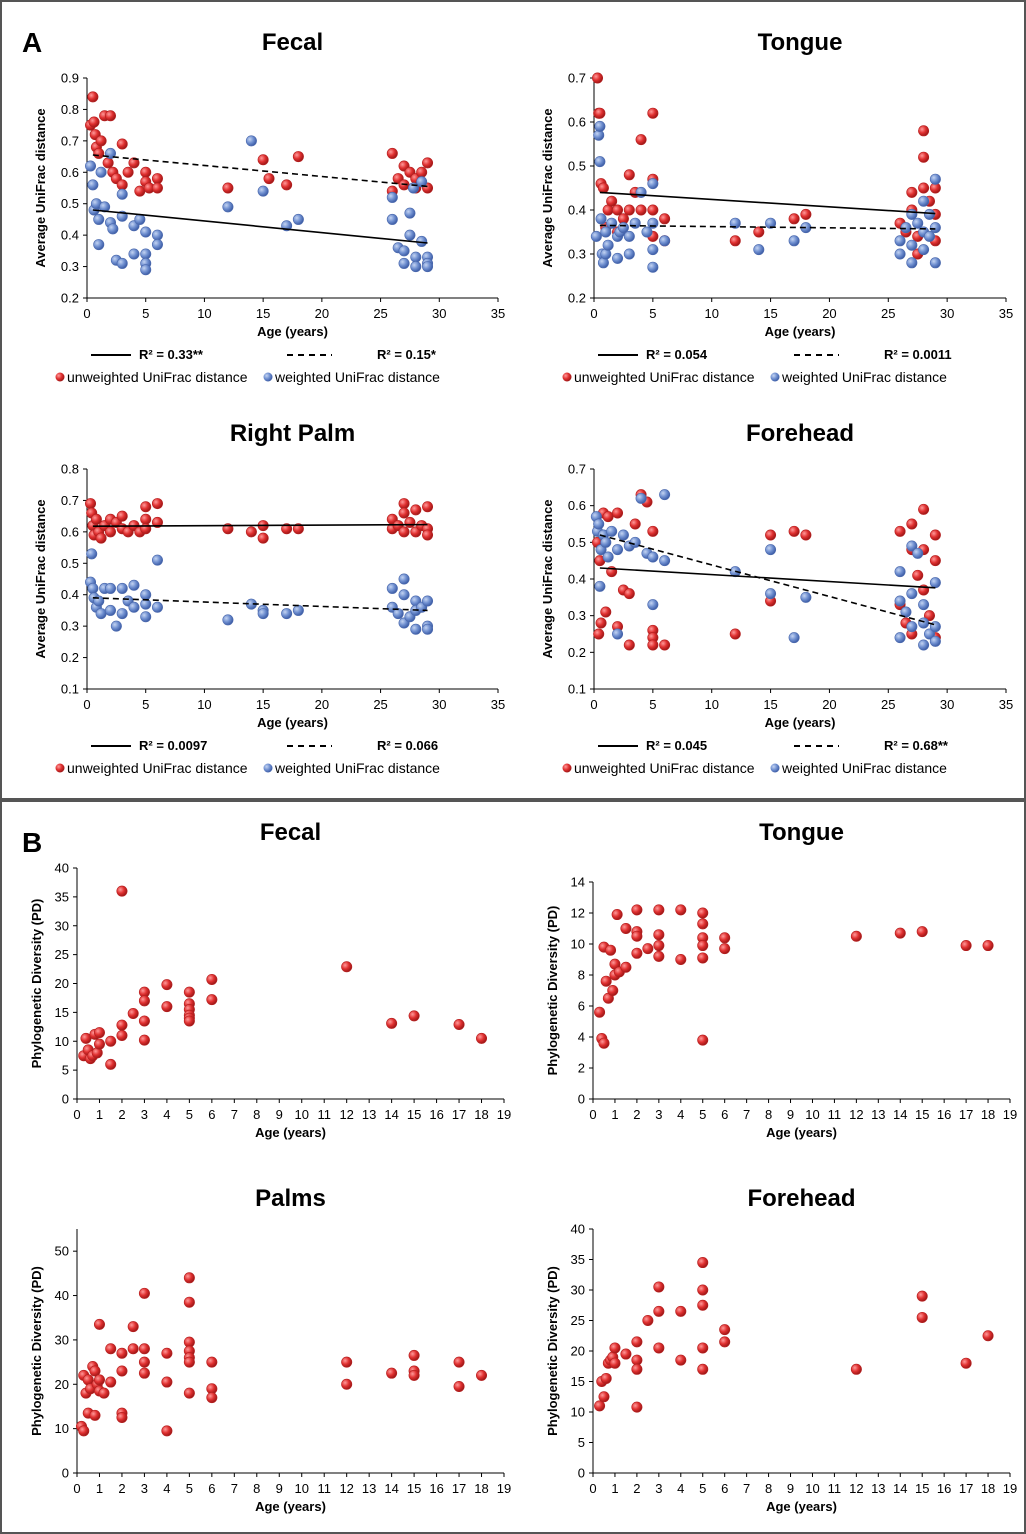 This screenshot has height=1534, width=1026. I want to click on x-tick-label: 35, so click(1006, 704).